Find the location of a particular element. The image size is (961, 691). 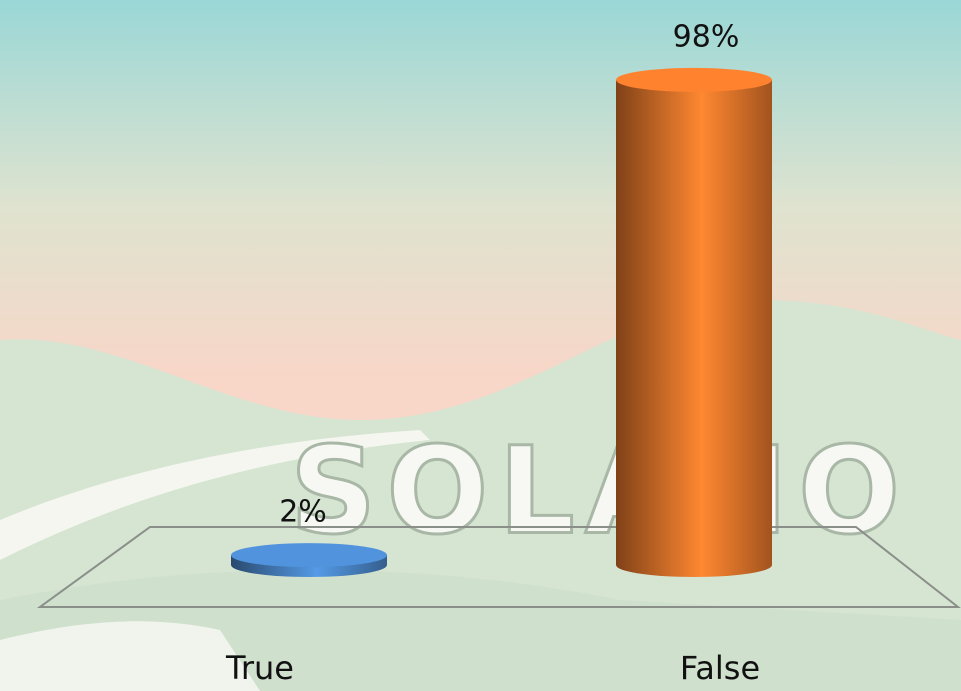

data-label: 98% is located at coordinates (706, 36).